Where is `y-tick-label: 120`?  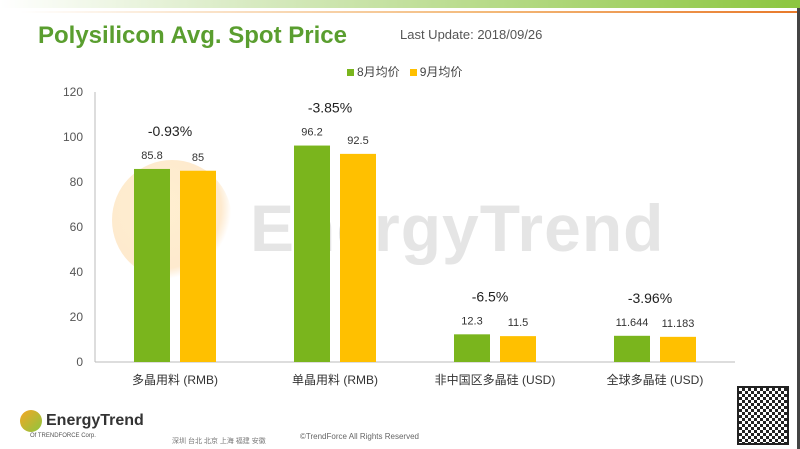 y-tick-label: 120 is located at coordinates (73, 92).